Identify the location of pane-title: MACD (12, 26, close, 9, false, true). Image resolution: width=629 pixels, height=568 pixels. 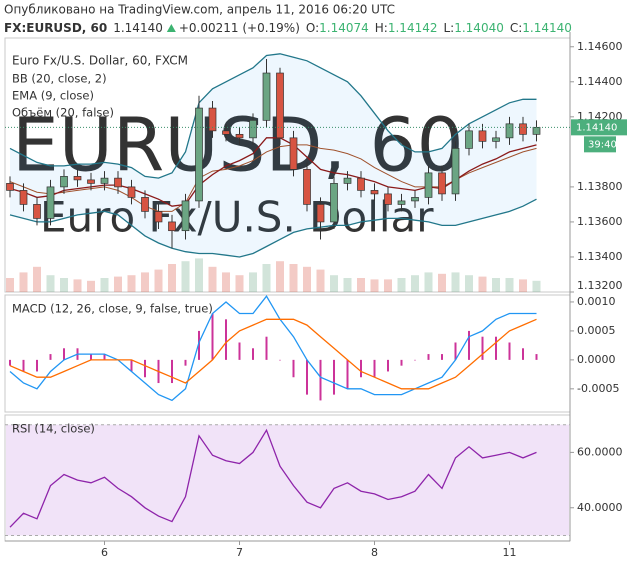
(112, 309).